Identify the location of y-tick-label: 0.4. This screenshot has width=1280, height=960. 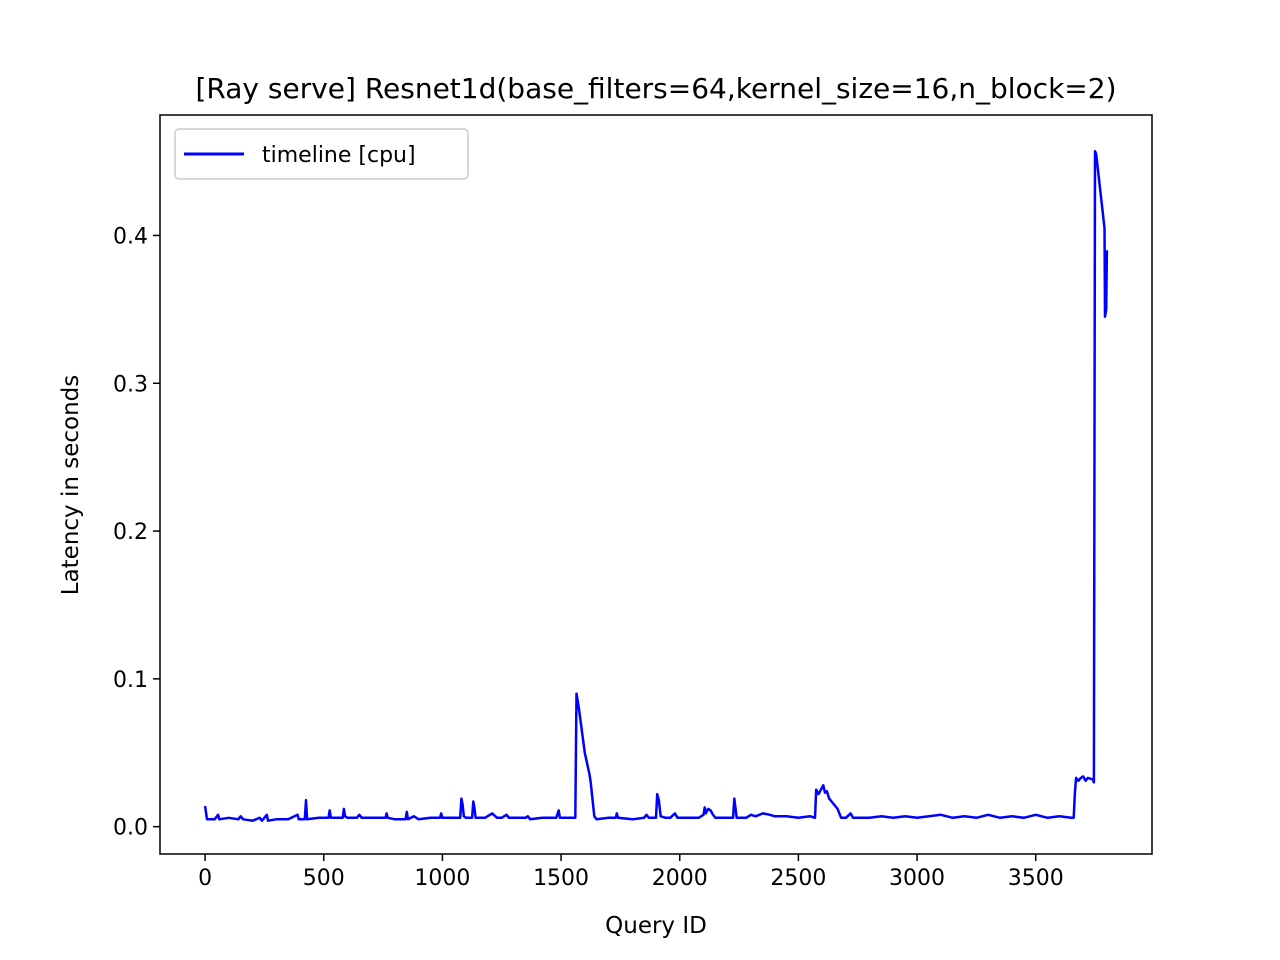
(130, 236).